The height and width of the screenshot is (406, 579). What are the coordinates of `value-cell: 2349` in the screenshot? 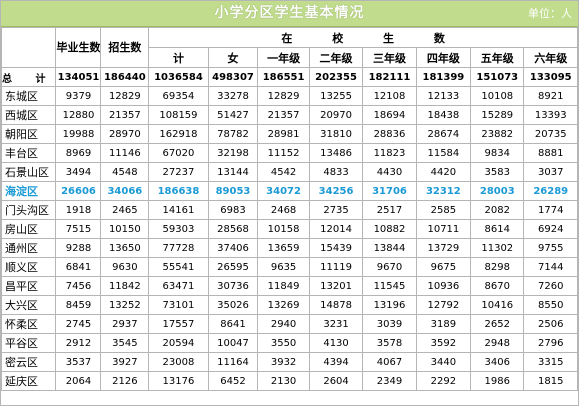 It's located at (389, 381).